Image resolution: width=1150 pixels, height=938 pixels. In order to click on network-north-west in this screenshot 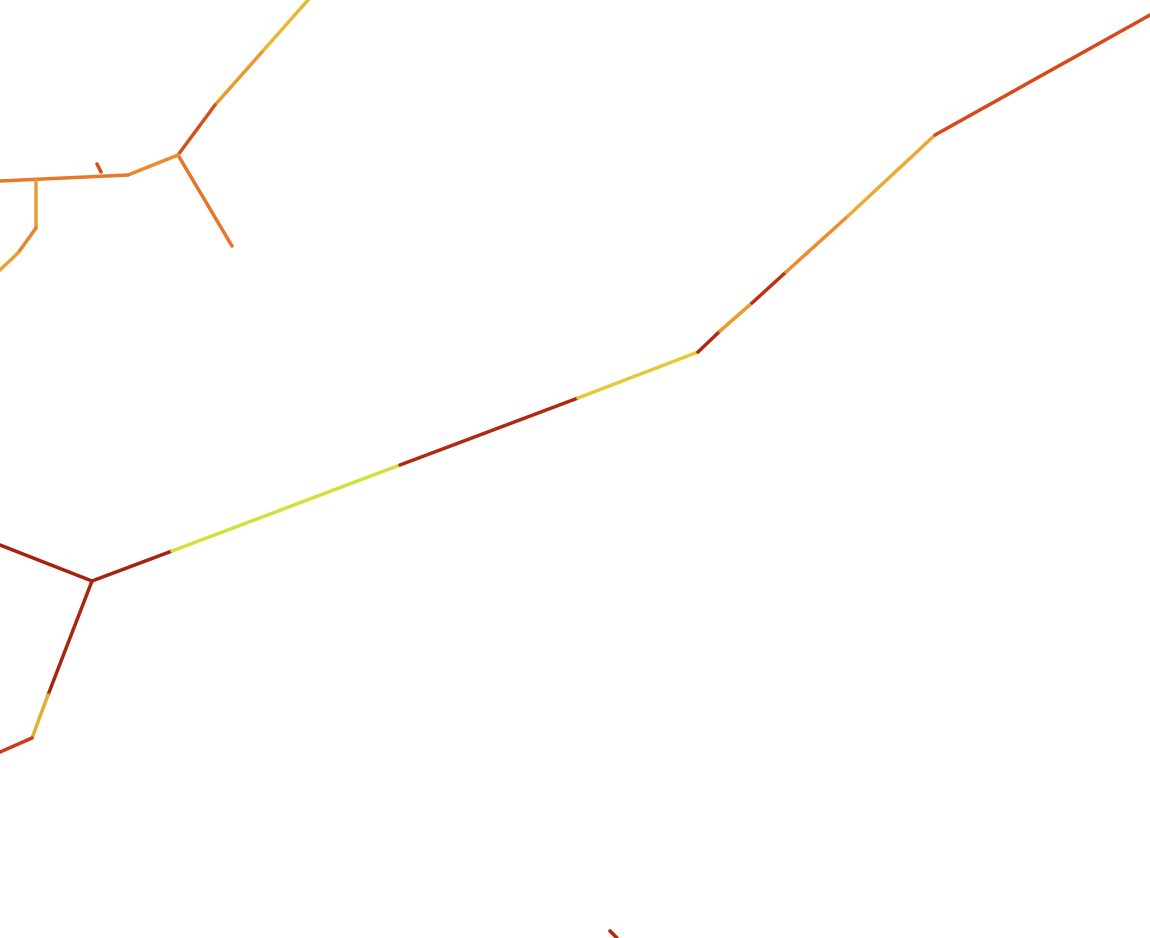, I will do `click(155, 136)`.